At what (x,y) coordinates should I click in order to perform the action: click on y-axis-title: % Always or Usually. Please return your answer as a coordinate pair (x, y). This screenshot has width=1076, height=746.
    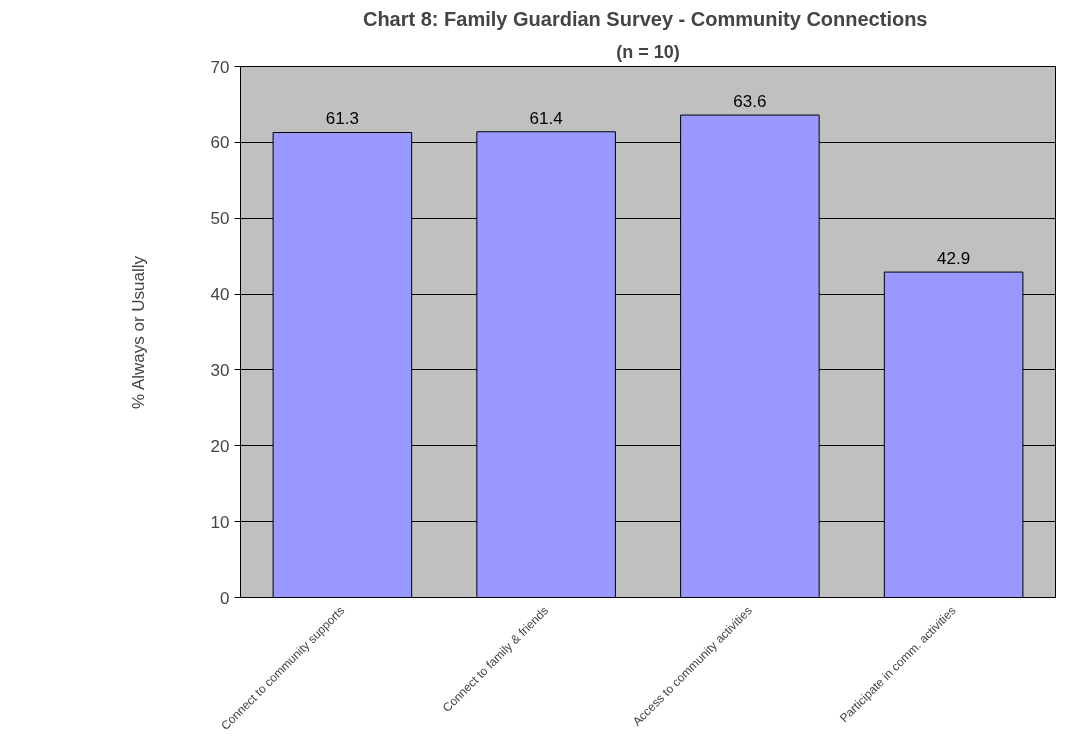
    Looking at the image, I should click on (138, 332).